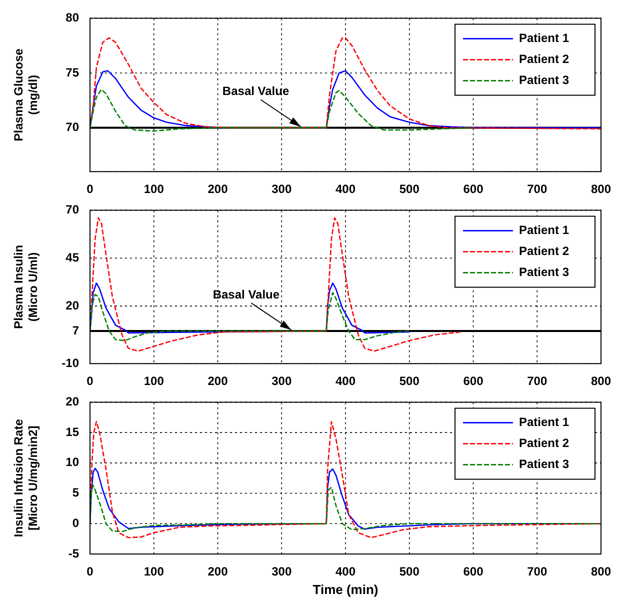 This screenshot has height=604, width=627. What do you see at coordinates (76, 330) in the screenshot?
I see `y-tick-label: 7` at bounding box center [76, 330].